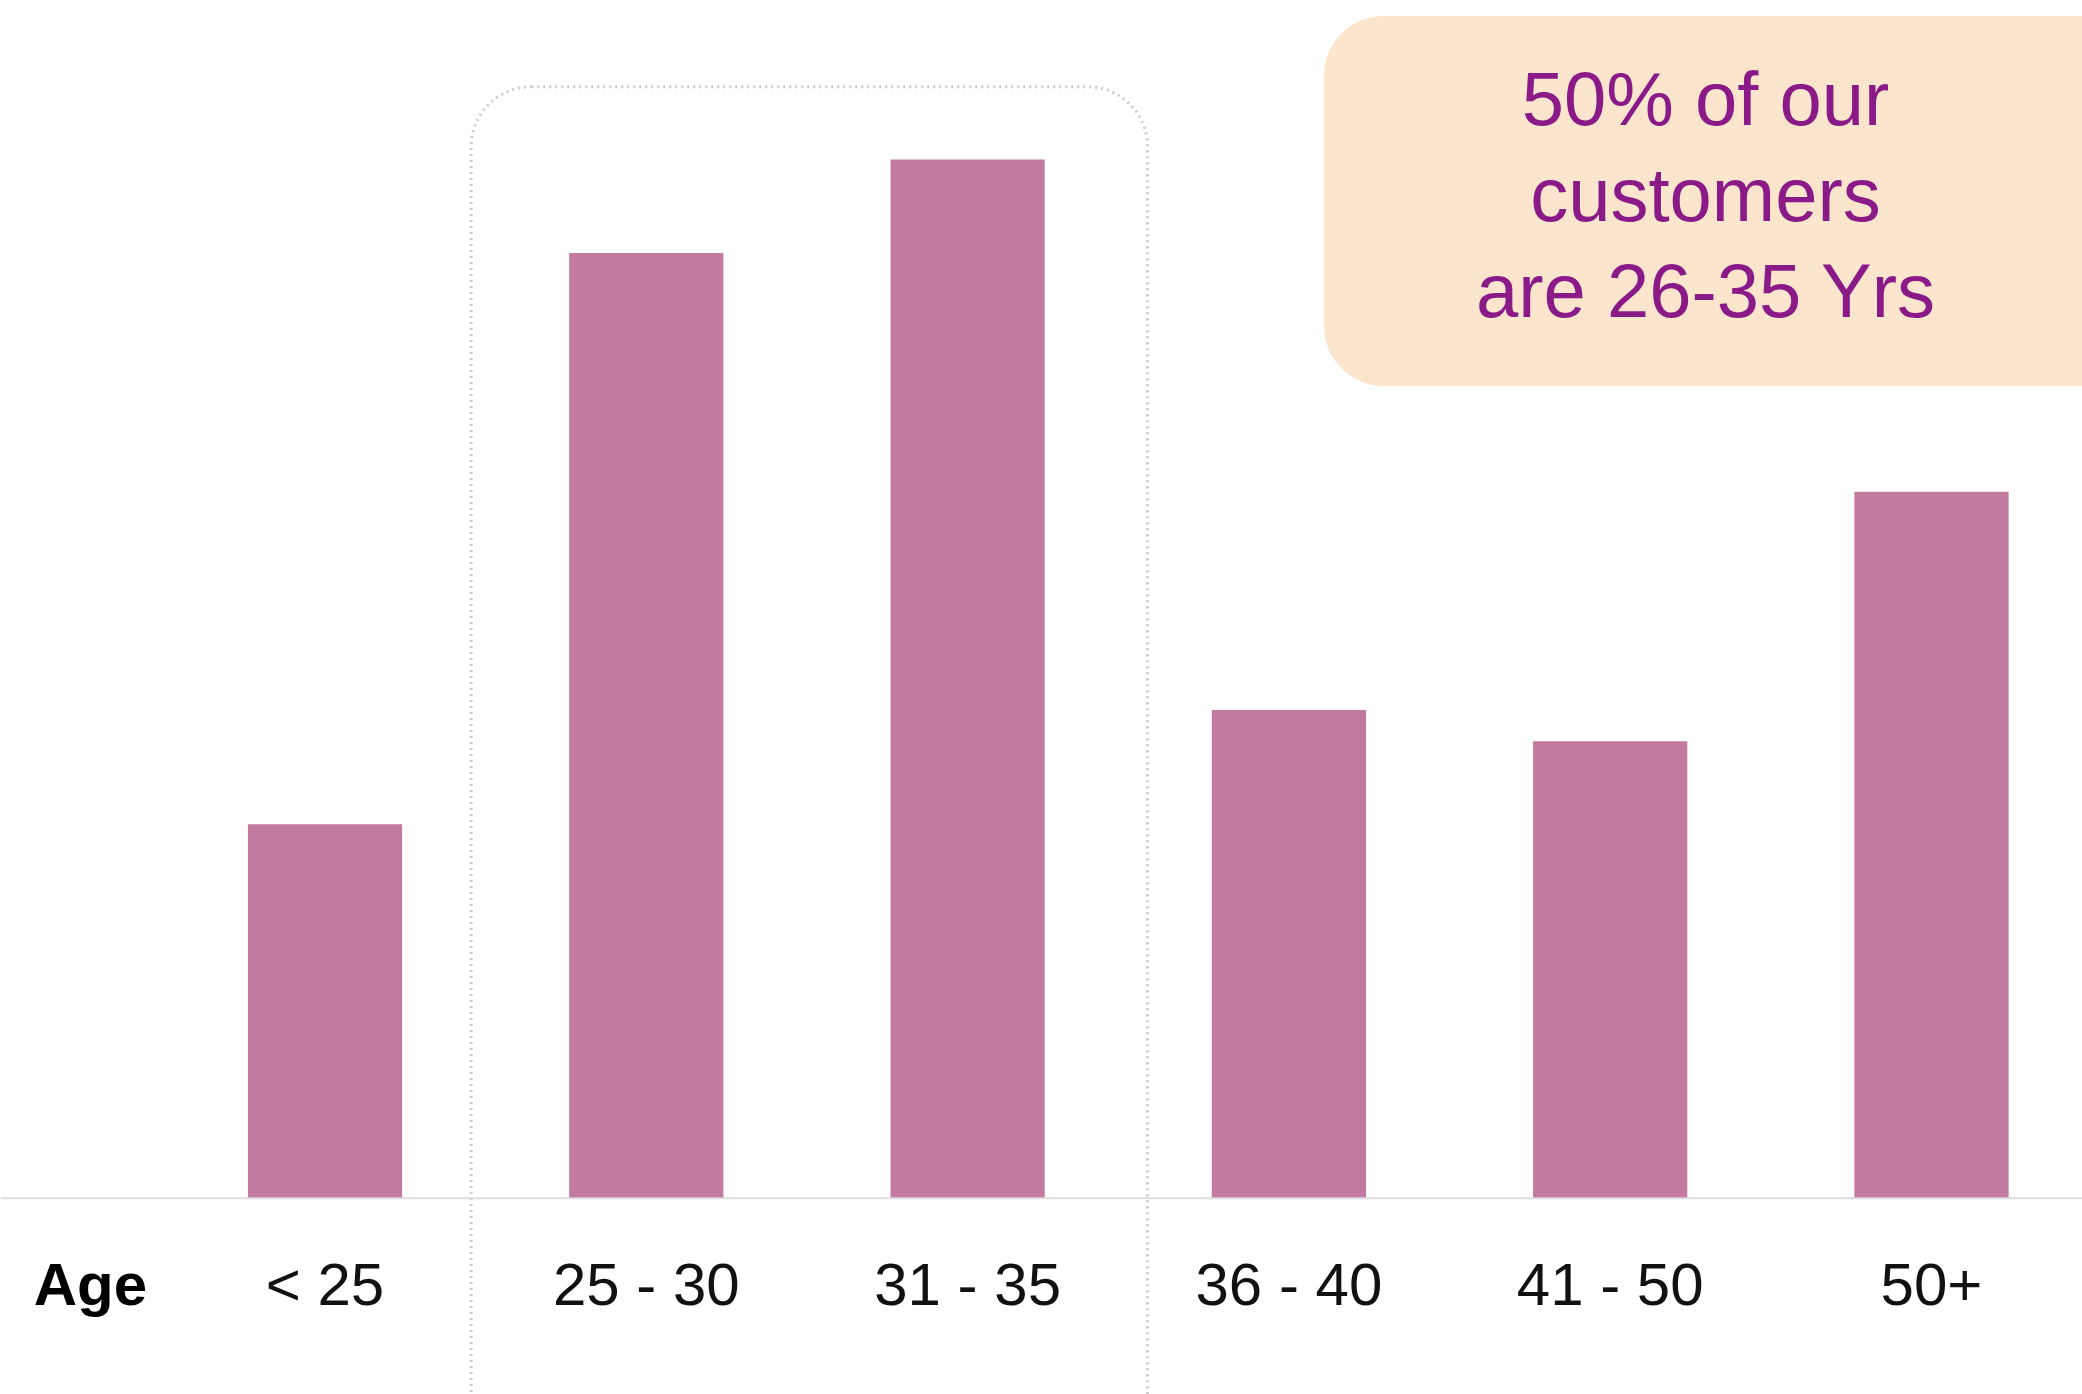 Image resolution: width=2082 pixels, height=1394 pixels. I want to click on annotation: 50% of our customers are 26-35 Yrs, so click(1705, 195).